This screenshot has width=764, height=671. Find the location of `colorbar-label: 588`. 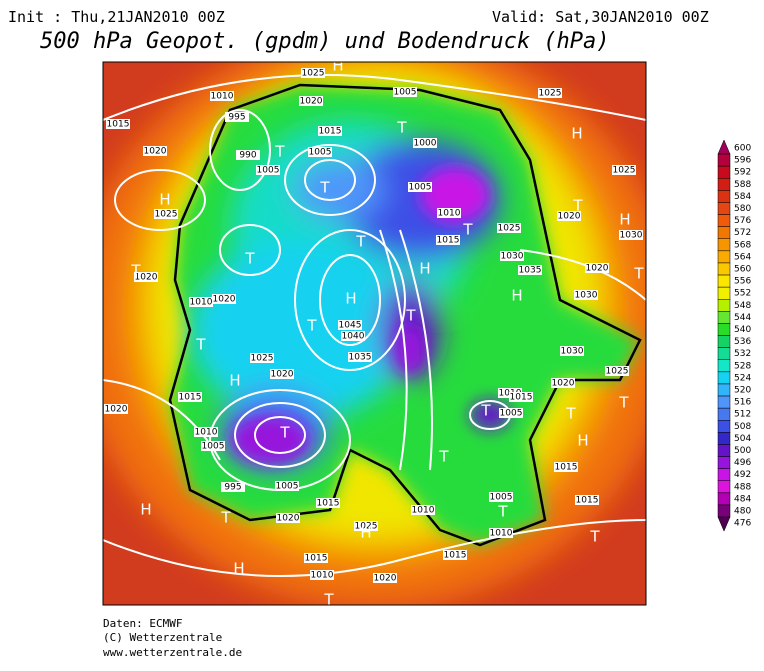

colorbar-label: 588 is located at coordinates (742, 185).